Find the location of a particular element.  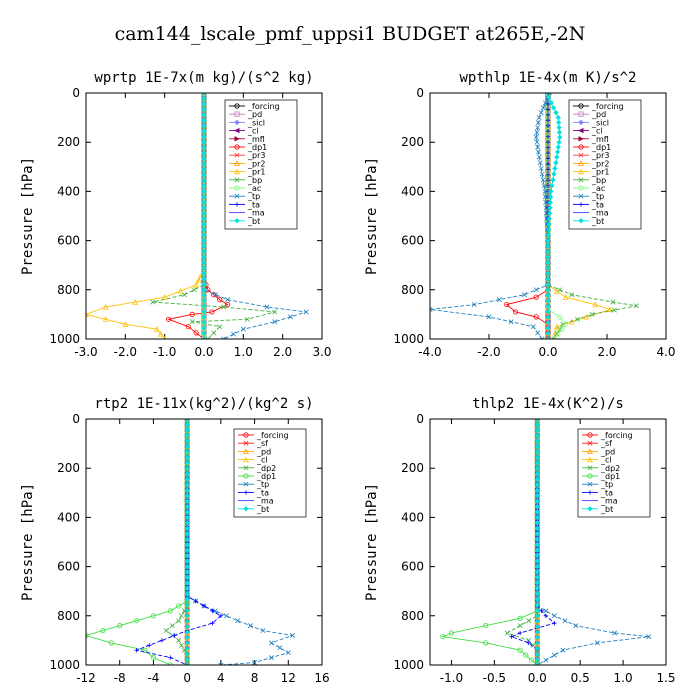

x-tick-label: 2.0 is located at coordinates (606, 352).